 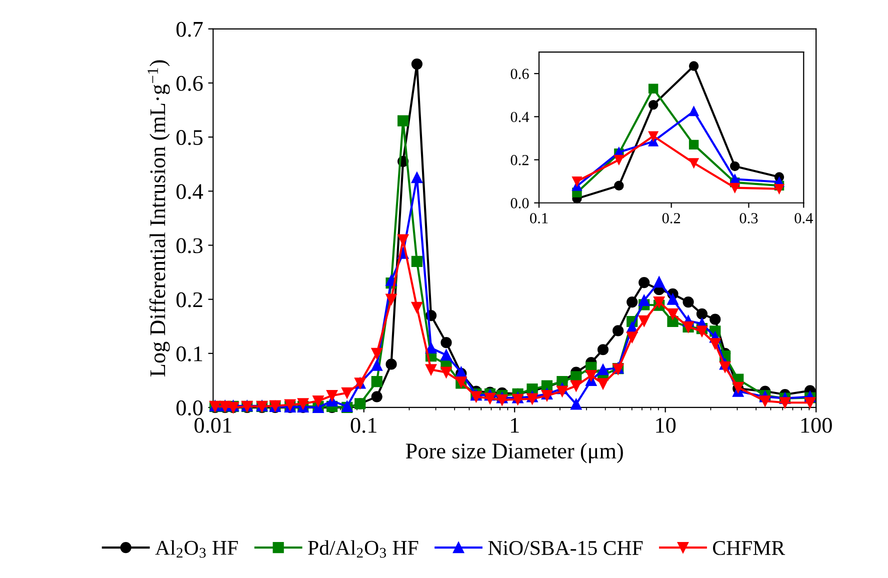 What do you see at coordinates (666, 425) in the screenshot?
I see `x-tick-label: 10` at bounding box center [666, 425].